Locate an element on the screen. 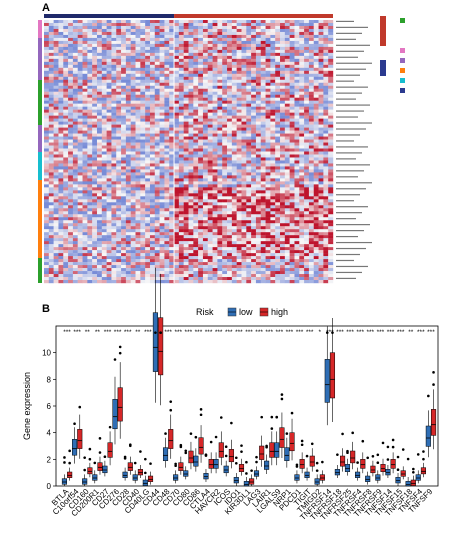 This screenshot has height=540, width=474. column-group-low-bar is located at coordinates (109, 16).